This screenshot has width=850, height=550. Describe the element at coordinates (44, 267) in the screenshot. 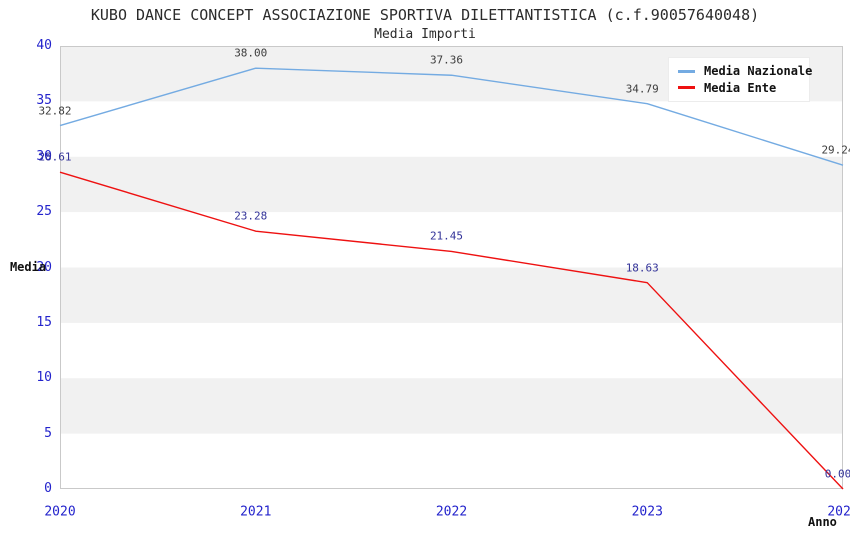

I see `y-tick-label: 20` at that location.